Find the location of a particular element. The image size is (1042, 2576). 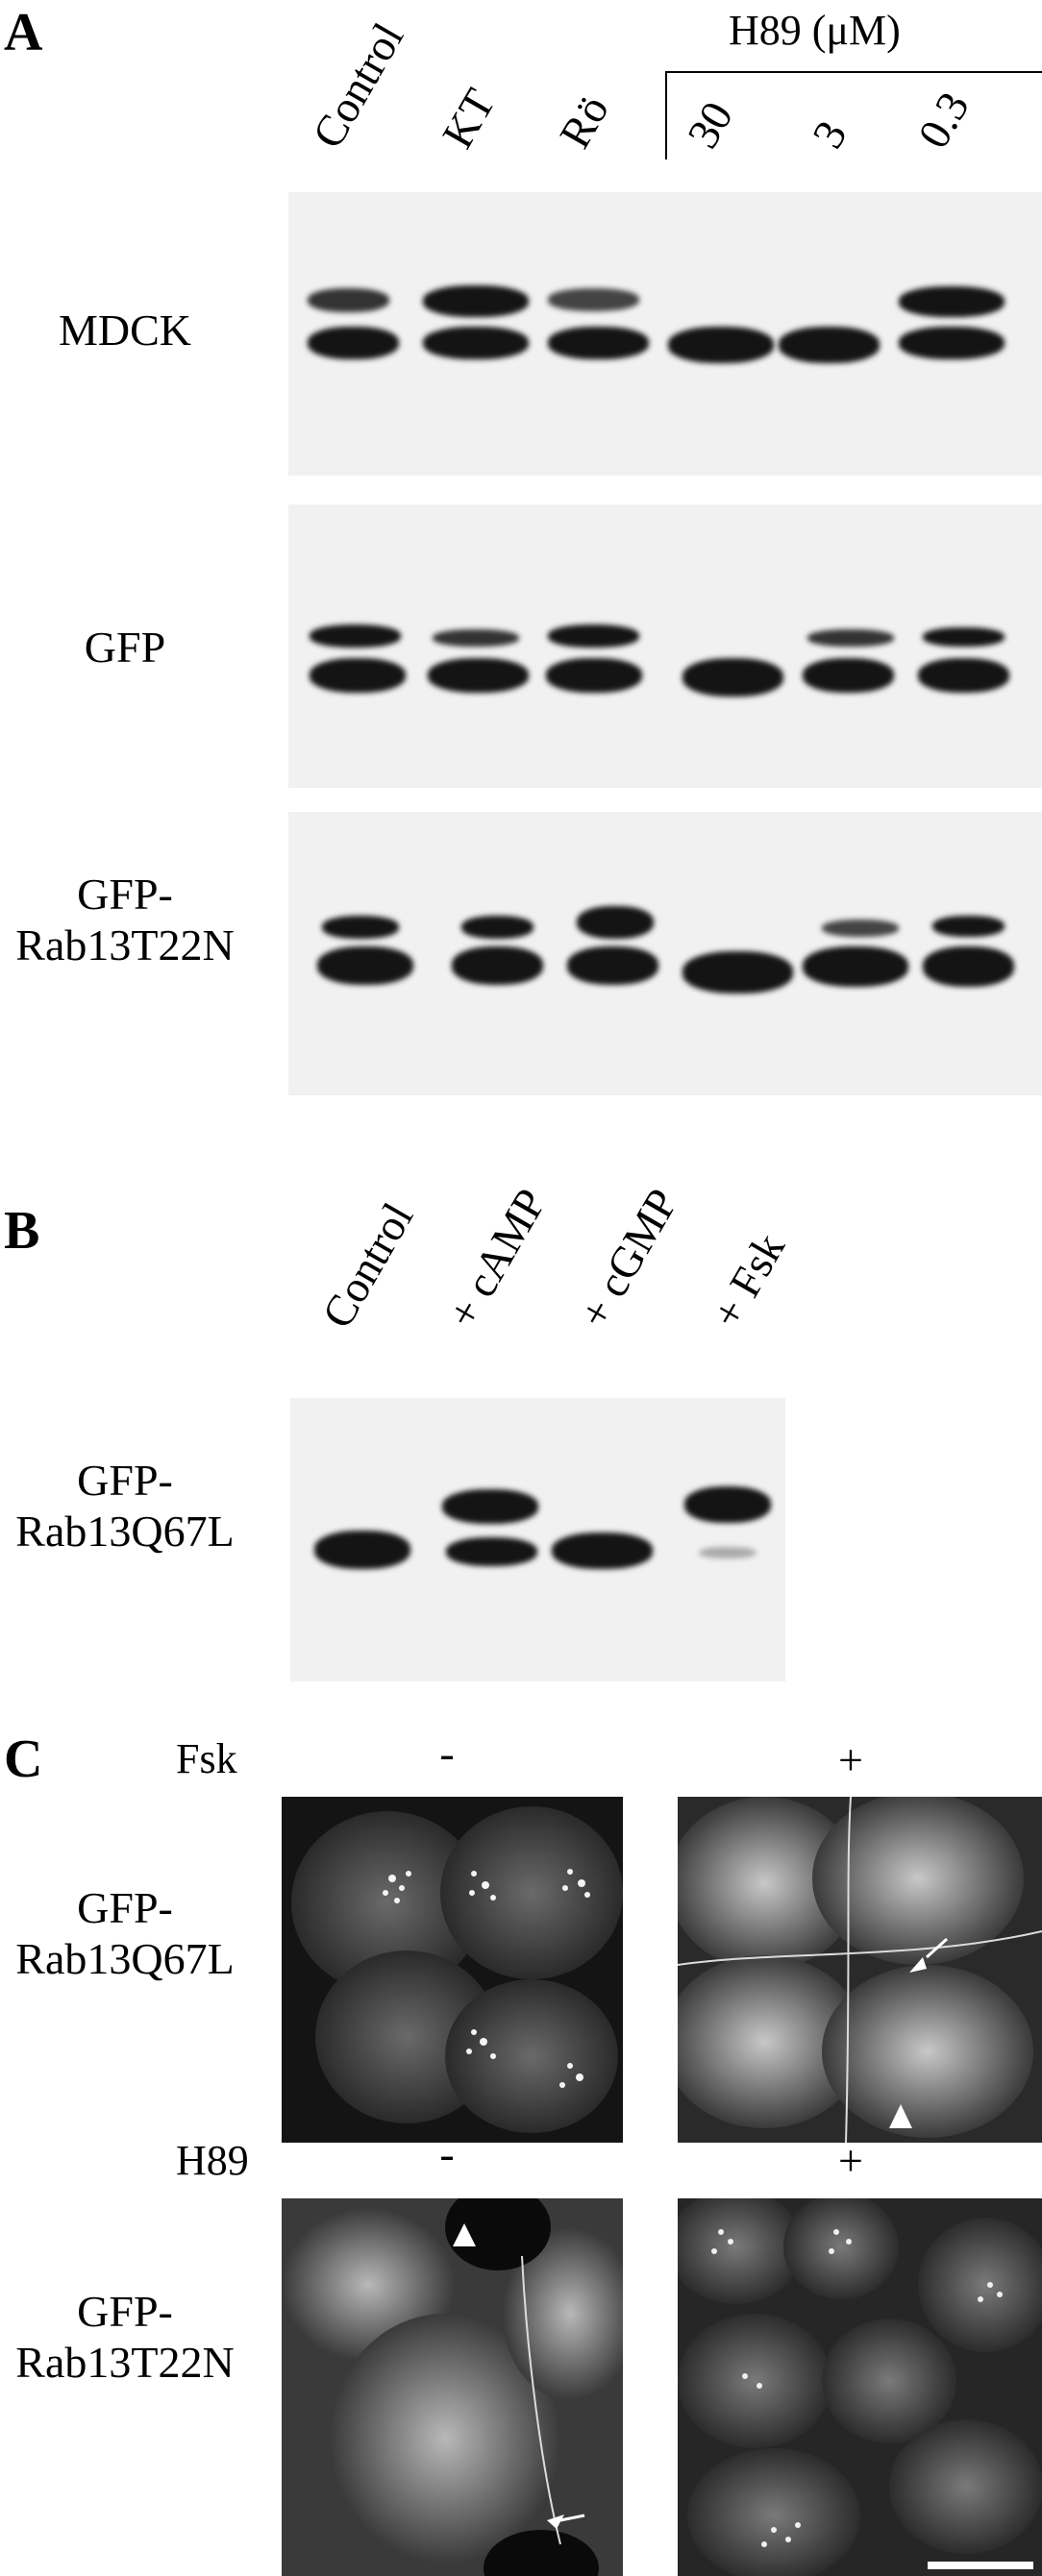

h89-header: H89 (μM) is located at coordinates (815, 30).